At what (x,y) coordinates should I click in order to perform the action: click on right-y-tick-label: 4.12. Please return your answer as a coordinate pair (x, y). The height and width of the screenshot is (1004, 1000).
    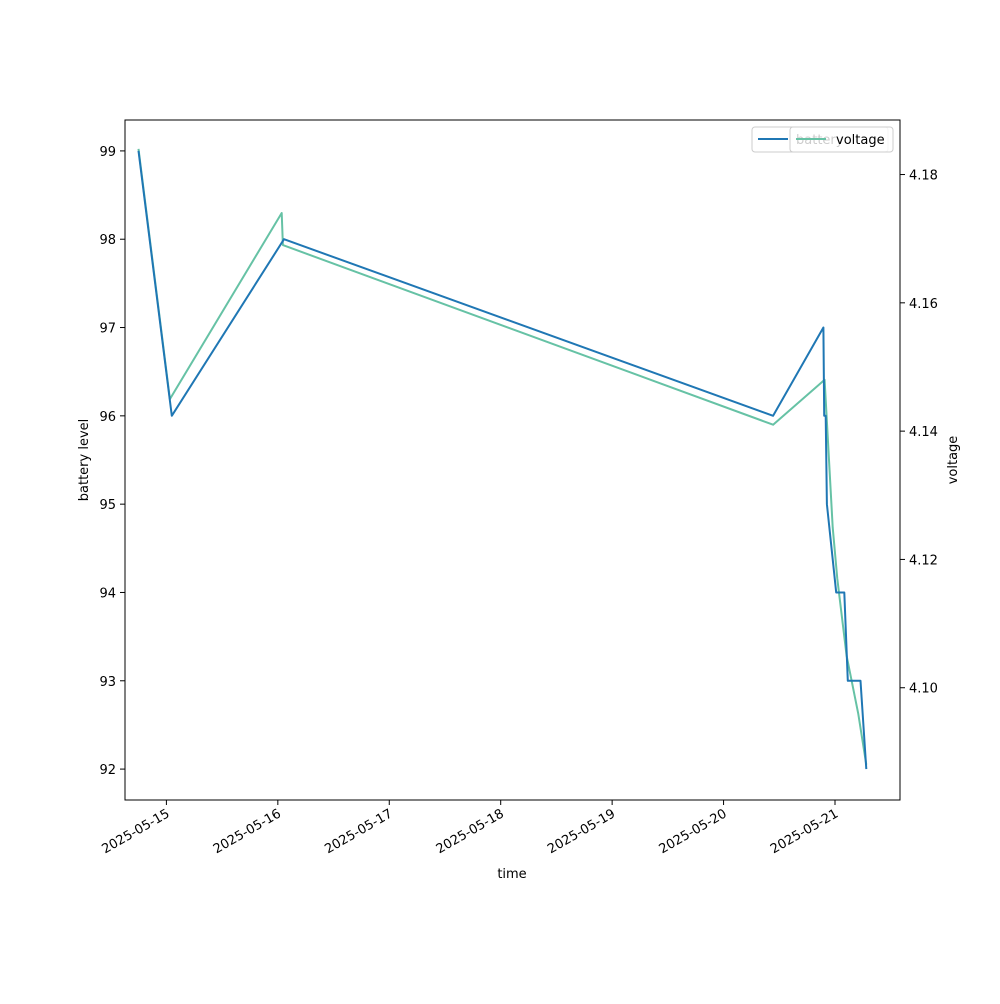
    Looking at the image, I should click on (923, 560).